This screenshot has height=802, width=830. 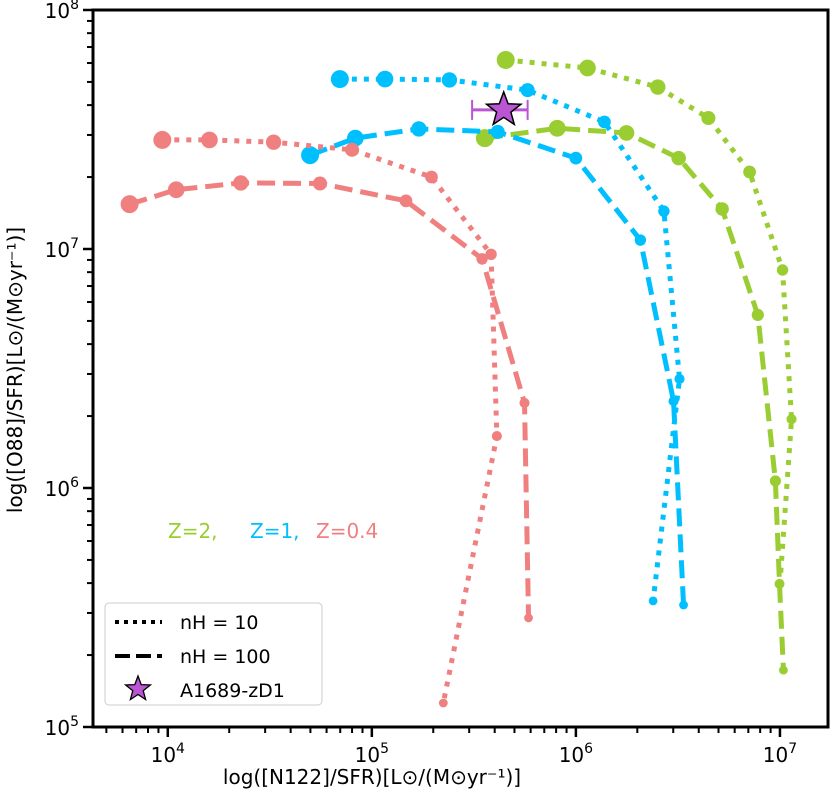 I want to click on legend-label-a1689: A1689-zD1, so click(x=232, y=691).